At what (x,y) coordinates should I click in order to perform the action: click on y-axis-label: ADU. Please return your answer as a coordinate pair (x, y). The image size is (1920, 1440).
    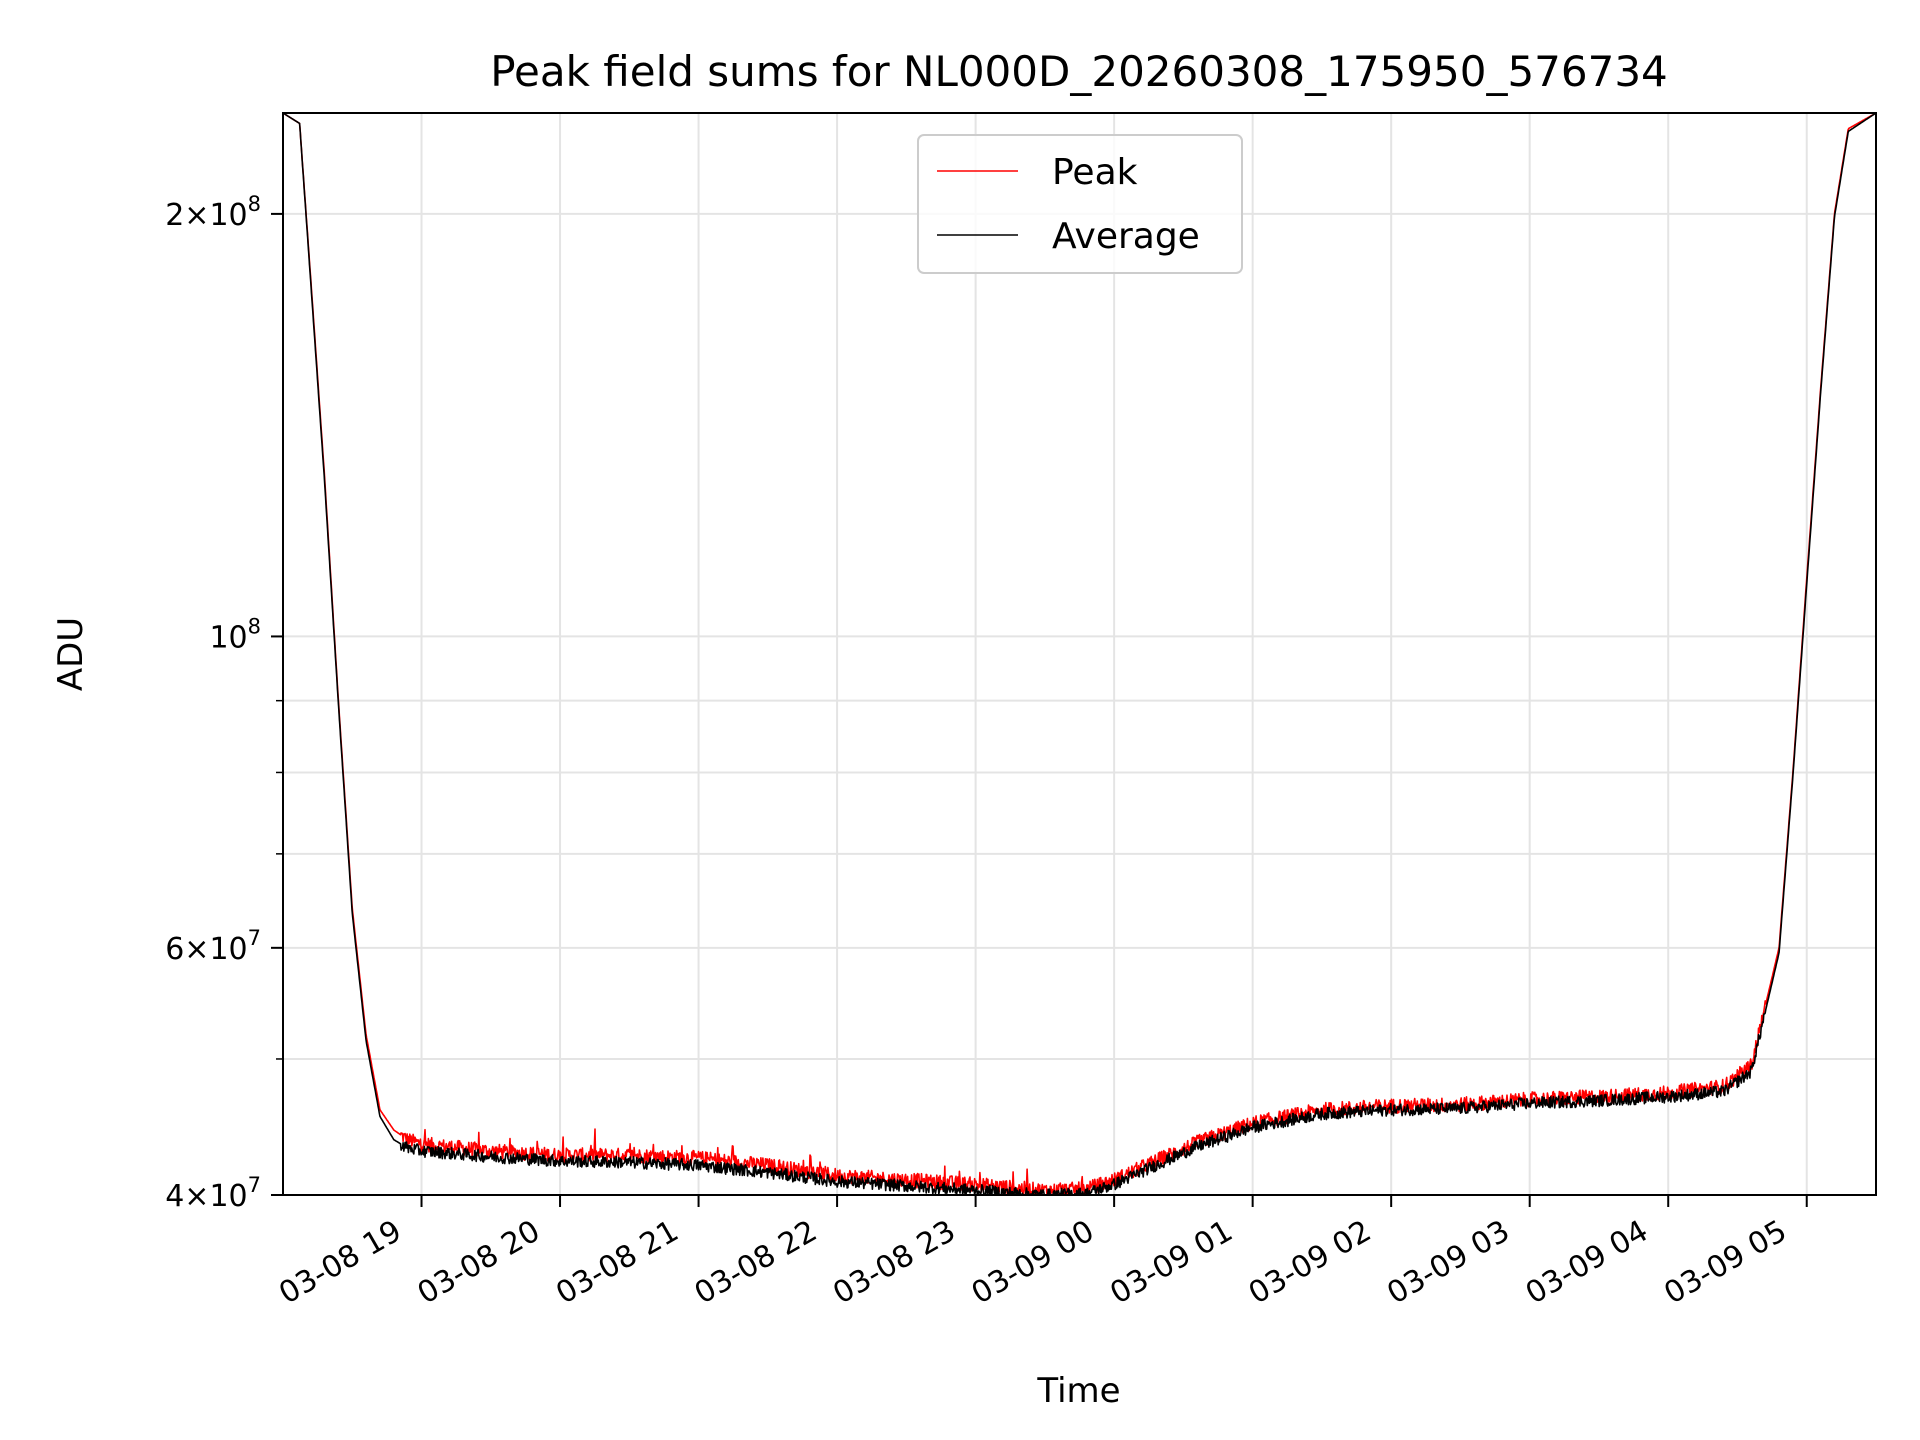
    Looking at the image, I should click on (71, 654).